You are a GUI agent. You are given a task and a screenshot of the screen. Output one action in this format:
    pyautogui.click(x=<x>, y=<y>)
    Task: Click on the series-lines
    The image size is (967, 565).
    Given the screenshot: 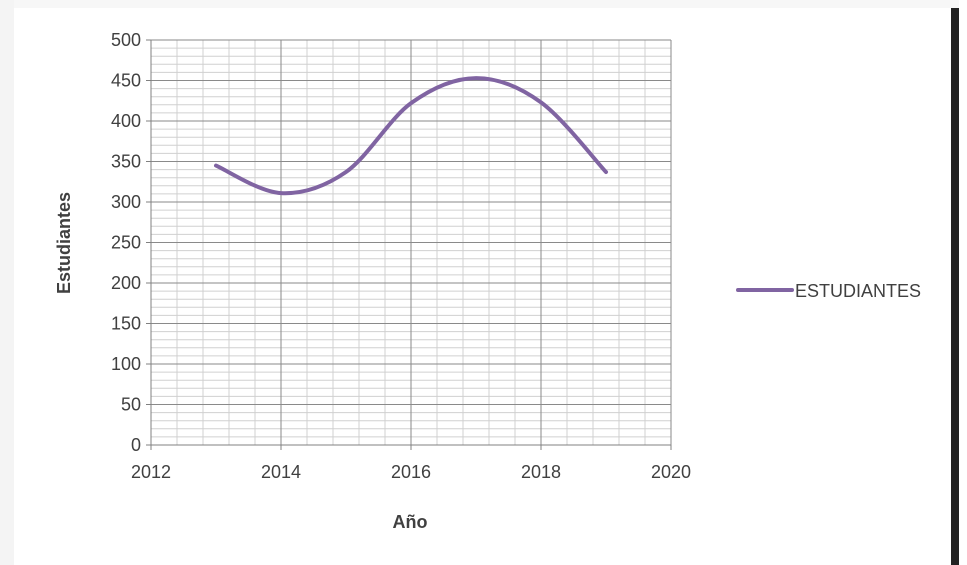 What is the action you would take?
    pyautogui.click(x=411, y=136)
    